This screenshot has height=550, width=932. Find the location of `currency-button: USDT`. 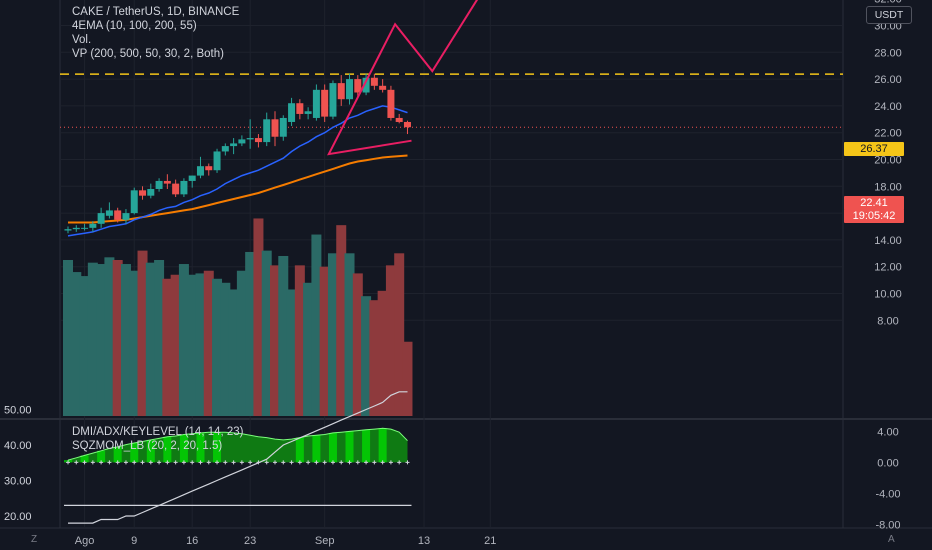

currency-button: USDT is located at coordinates (889, 15).